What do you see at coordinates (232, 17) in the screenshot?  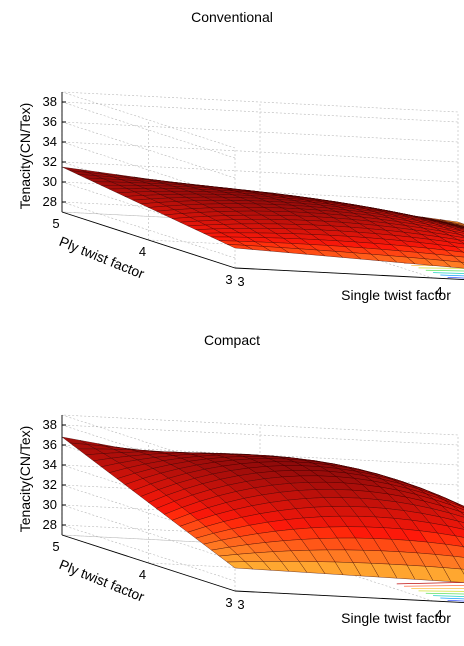 I see `chart-title: Conventional` at bounding box center [232, 17].